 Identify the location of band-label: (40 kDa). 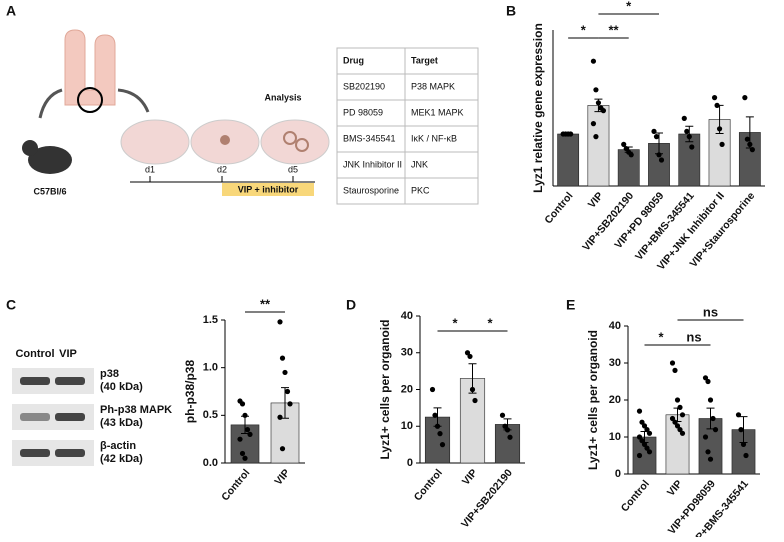
(121, 387).